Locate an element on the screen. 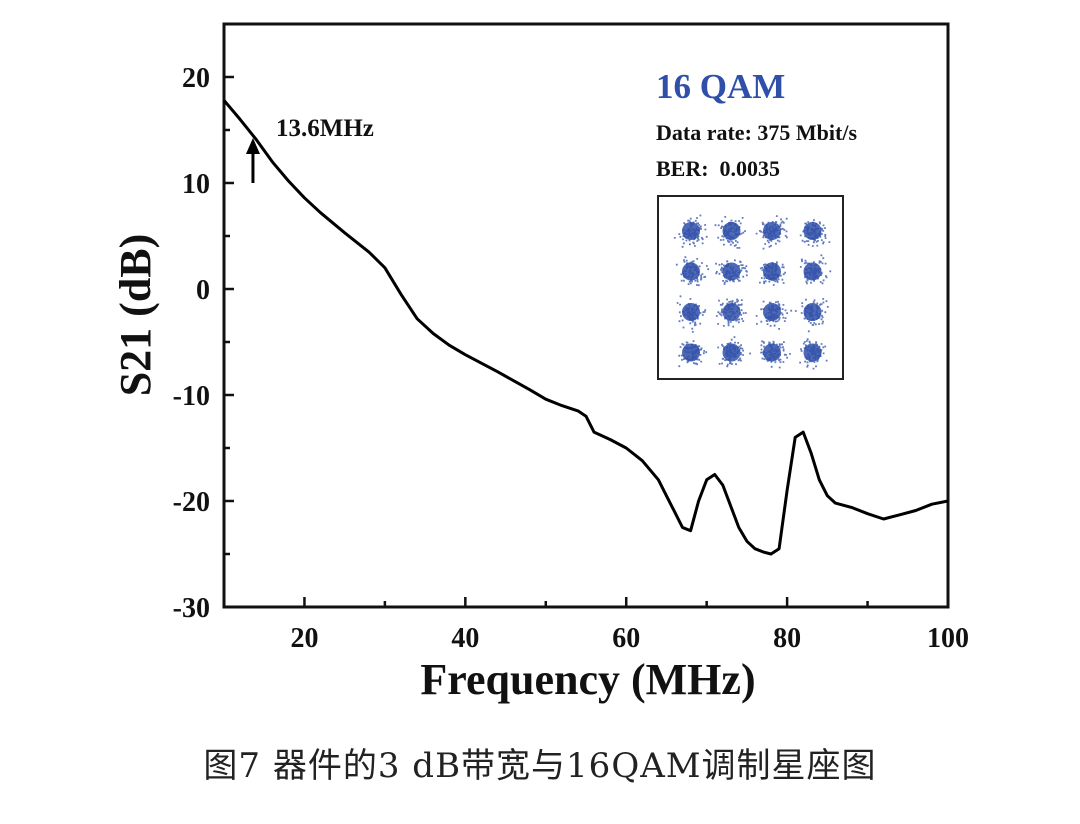 This screenshot has height=824, width=1080. bandwidth-annotation: 13.6MHz is located at coordinates (325, 128).